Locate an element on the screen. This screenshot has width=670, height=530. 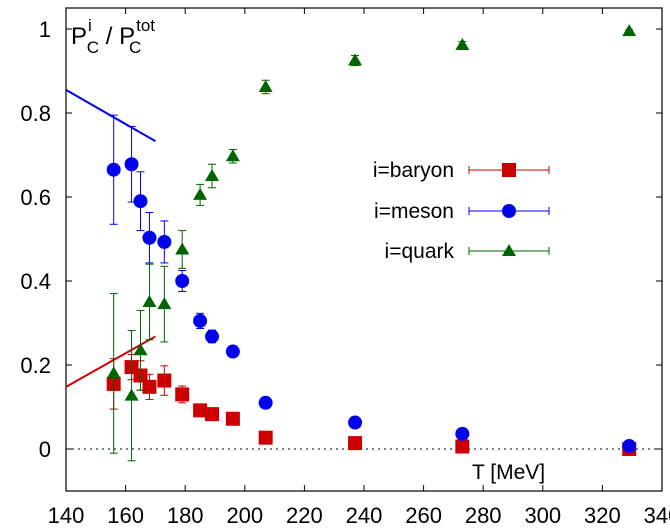
x-tick-label: 140 is located at coordinates (66, 515).